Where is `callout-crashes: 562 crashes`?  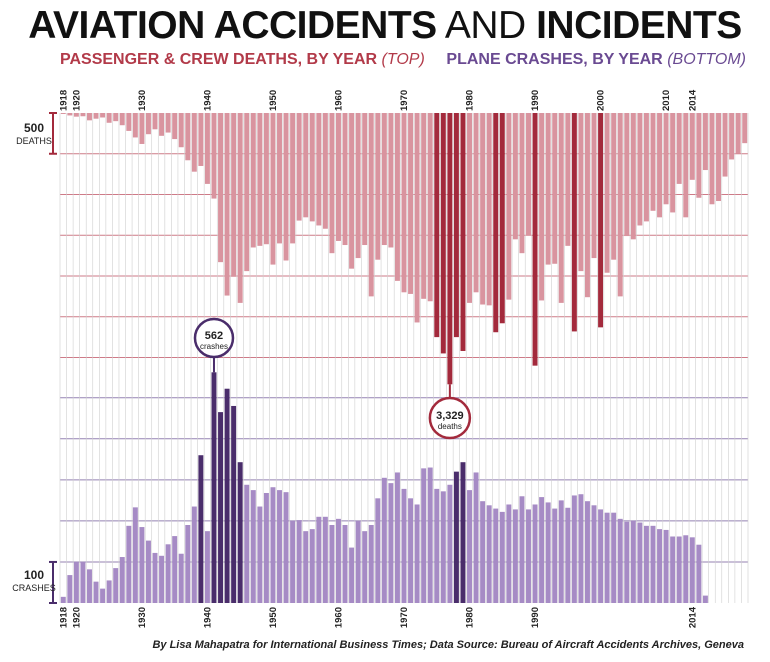 callout-crashes: 562 crashes is located at coordinates (214, 345).